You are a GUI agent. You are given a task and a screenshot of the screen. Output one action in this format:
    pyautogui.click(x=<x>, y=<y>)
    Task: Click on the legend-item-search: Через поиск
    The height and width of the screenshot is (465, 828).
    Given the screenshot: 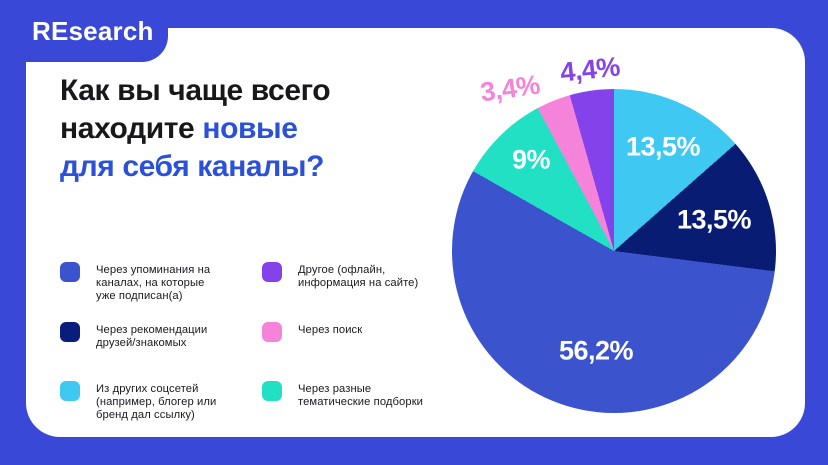 What is the action you would take?
    pyautogui.click(x=312, y=332)
    